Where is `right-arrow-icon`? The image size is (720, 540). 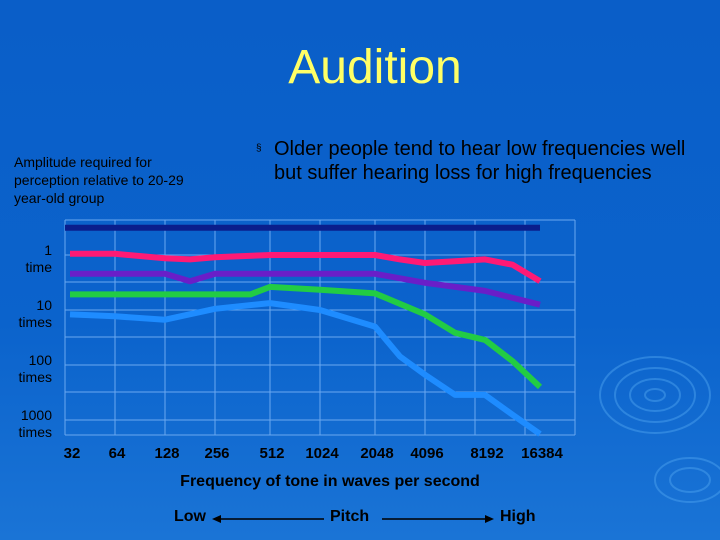 right-arrow-icon is located at coordinates (438, 519).